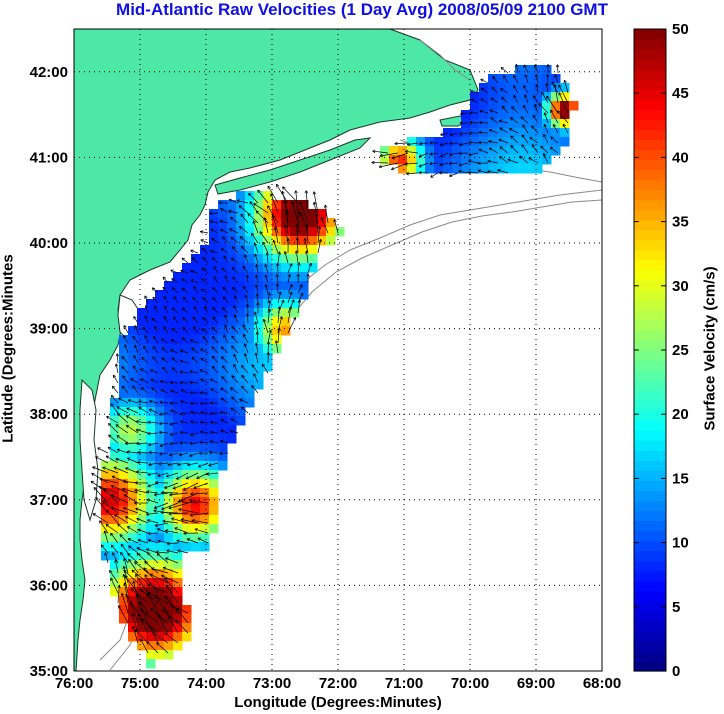 The height and width of the screenshot is (714, 724). I want to click on colorbar-tick-label: 50, so click(680, 29).